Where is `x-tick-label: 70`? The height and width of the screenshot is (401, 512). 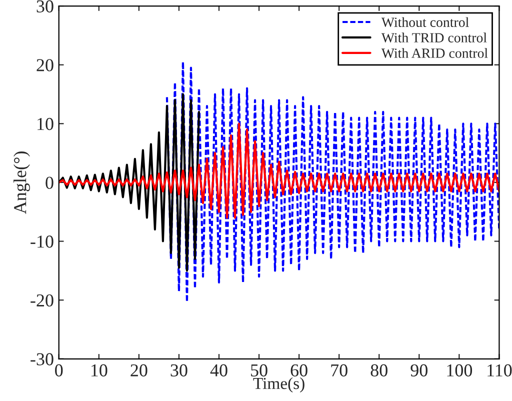
x-tick-label: 70 is located at coordinates (339, 370).